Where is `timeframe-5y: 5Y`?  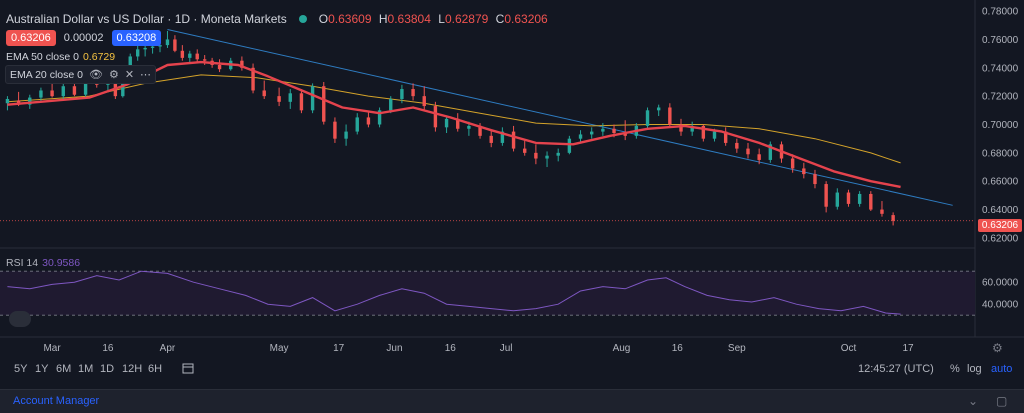 timeframe-5y: 5Y is located at coordinates (21, 369).